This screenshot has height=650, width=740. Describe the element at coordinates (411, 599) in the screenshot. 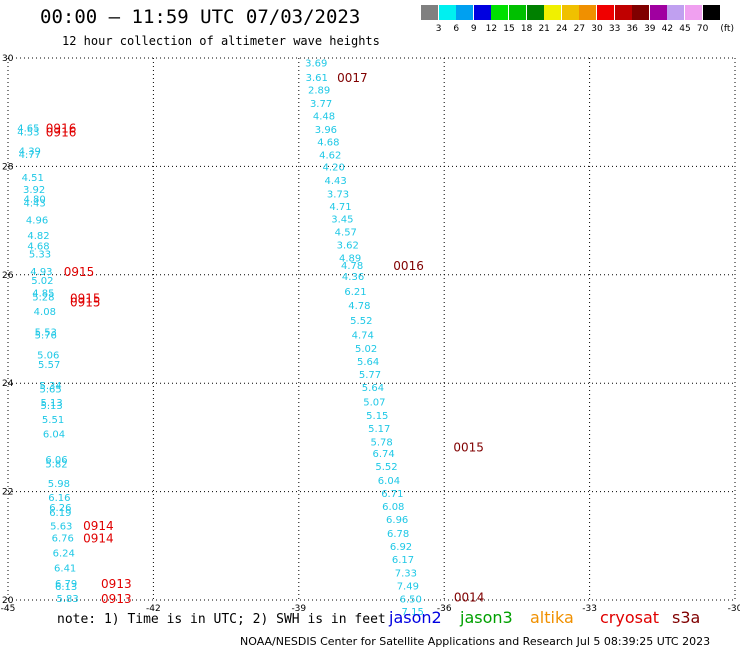

I see `wave-height-label: 6.50` at that location.